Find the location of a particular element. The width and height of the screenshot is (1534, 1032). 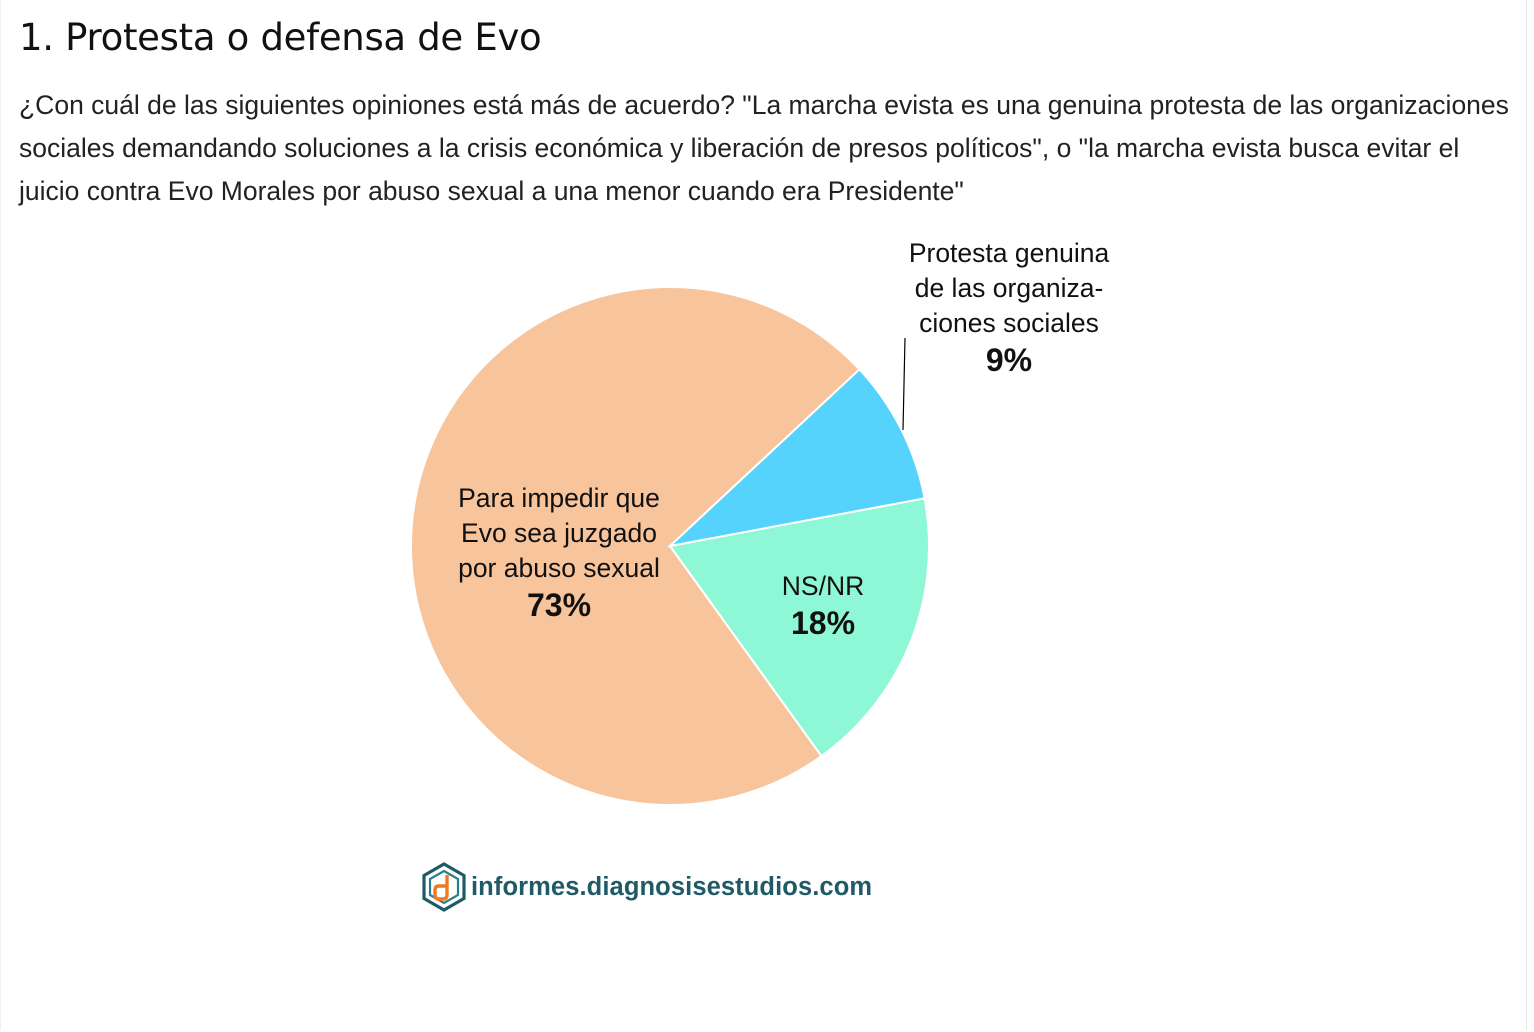

slice-label-0-line-2: por abuso sexual is located at coordinates (559, 568).